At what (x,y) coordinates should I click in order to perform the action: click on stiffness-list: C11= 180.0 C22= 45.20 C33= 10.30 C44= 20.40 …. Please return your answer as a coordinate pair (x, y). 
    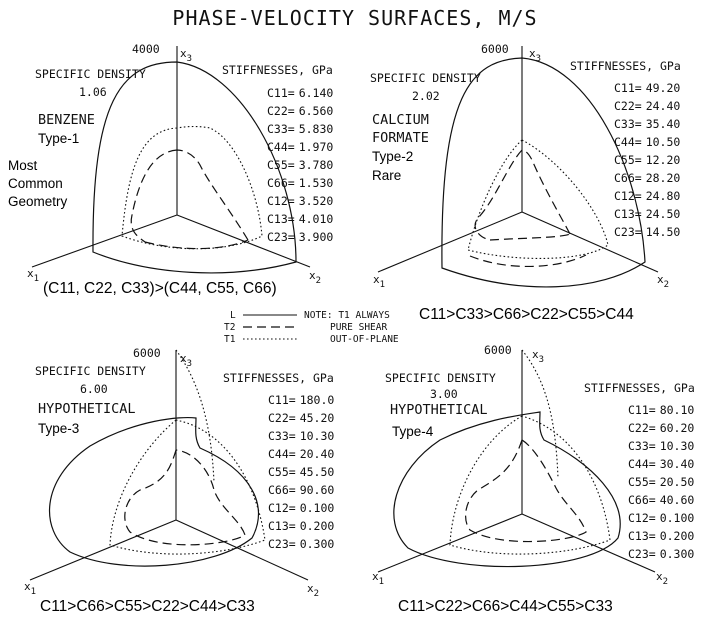
    Looking at the image, I should click on (301, 472).